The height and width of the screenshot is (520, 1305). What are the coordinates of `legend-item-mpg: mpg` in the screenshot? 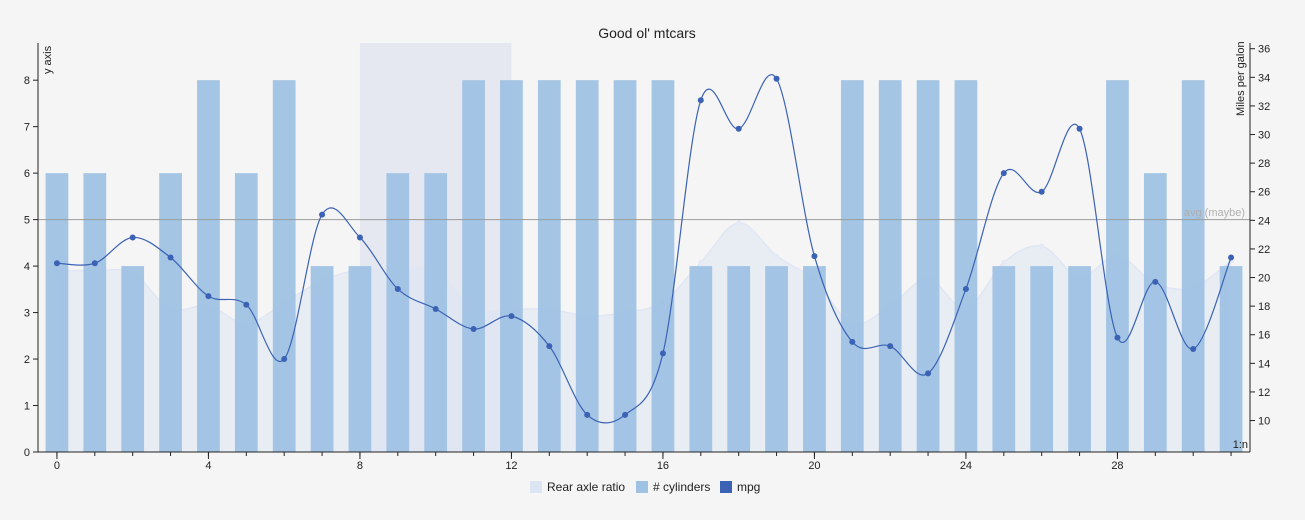 It's located at (740, 487).